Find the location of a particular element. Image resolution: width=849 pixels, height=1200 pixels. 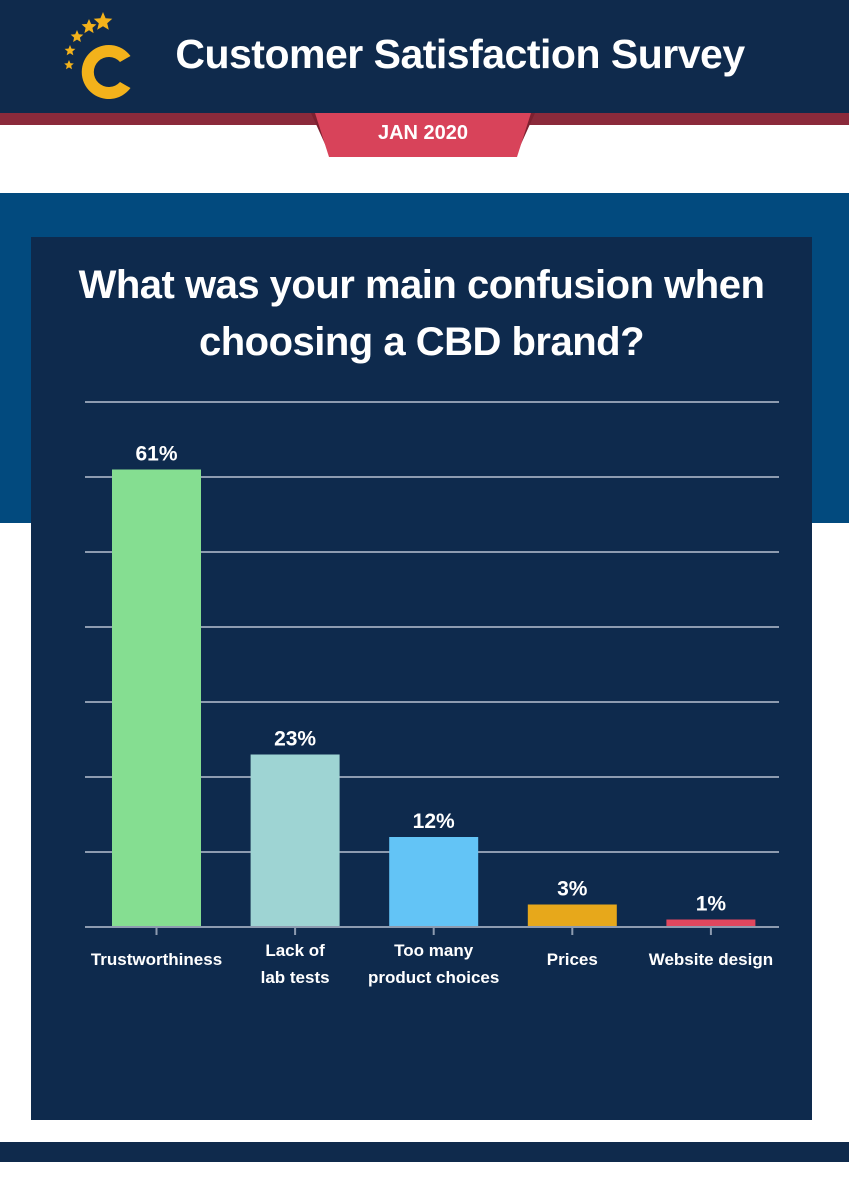

footer-bar is located at coordinates (424, 1152).